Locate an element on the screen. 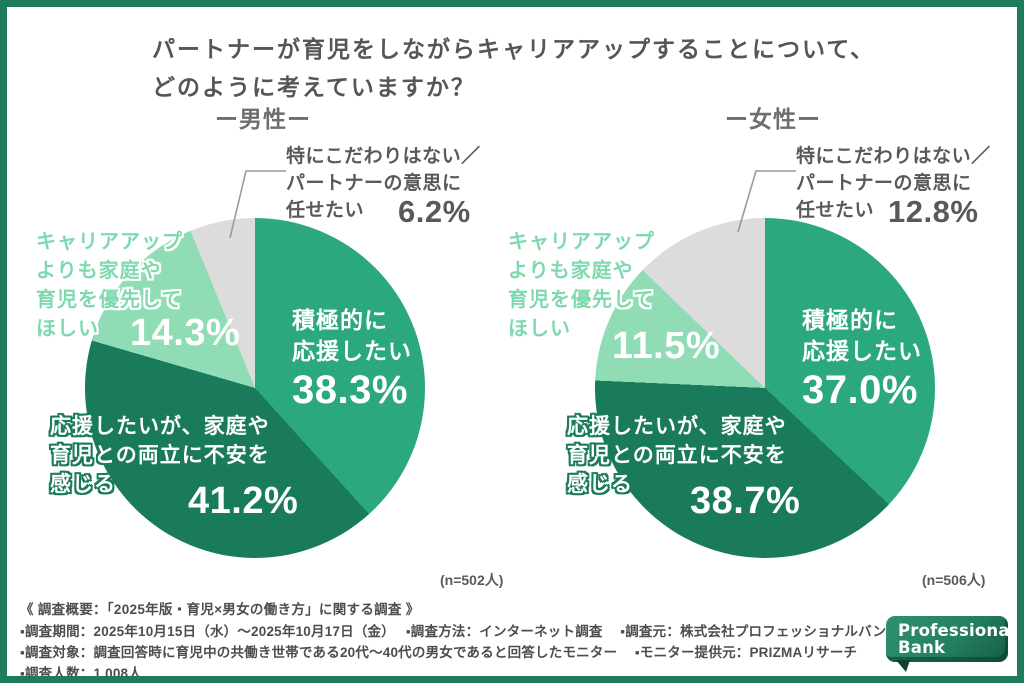  page-title-line2: どのように考えていますか？ is located at coordinates (314, 87).